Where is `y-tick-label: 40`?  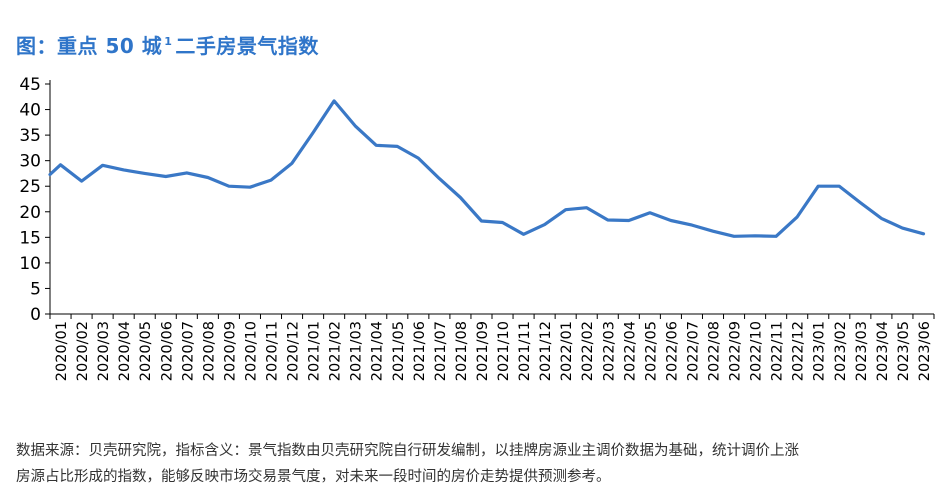
y-tick-label: 40 is located at coordinates (30, 111).